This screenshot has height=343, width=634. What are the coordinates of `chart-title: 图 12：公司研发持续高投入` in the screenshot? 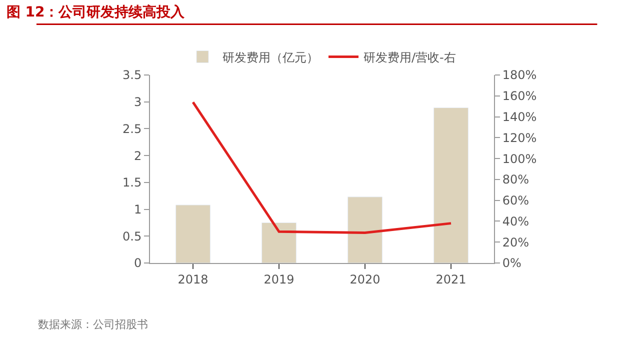 It's located at (96, 12).